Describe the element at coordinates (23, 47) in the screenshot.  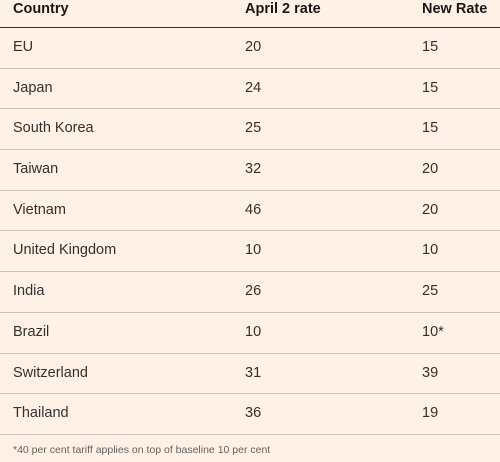
I see `cell-country: EU` at that location.